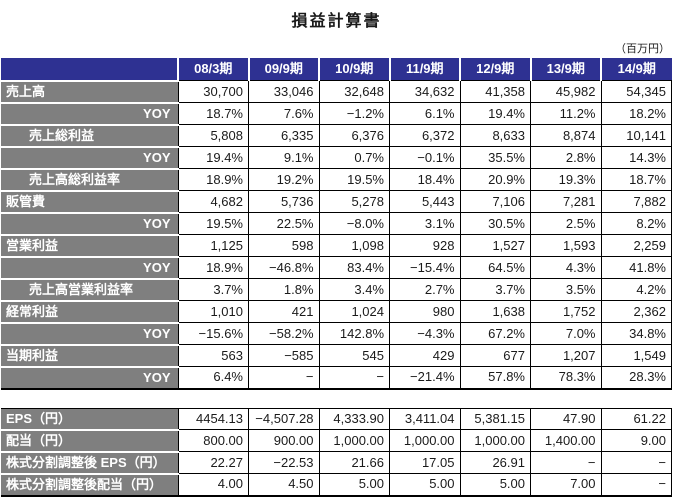 The image size is (673, 497). Describe the element at coordinates (354, 201) in the screenshot. I see `value-cell: 5,278` at that location.